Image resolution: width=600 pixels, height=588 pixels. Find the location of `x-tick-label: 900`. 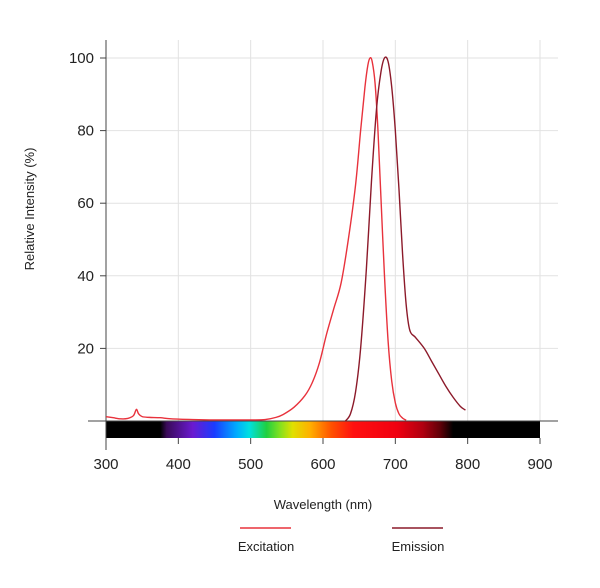

x-tick-label: 900 is located at coordinates (539, 464).